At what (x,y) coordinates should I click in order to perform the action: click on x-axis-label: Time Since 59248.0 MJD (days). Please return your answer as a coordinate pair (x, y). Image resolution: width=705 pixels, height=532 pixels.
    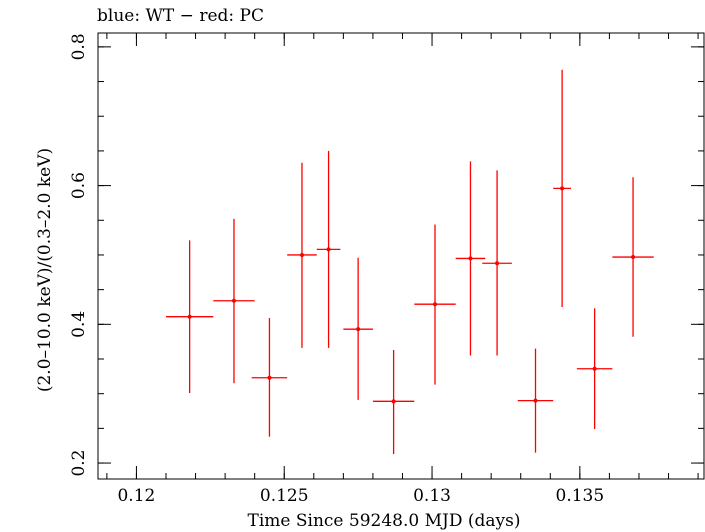
    Looking at the image, I should click on (384, 521).